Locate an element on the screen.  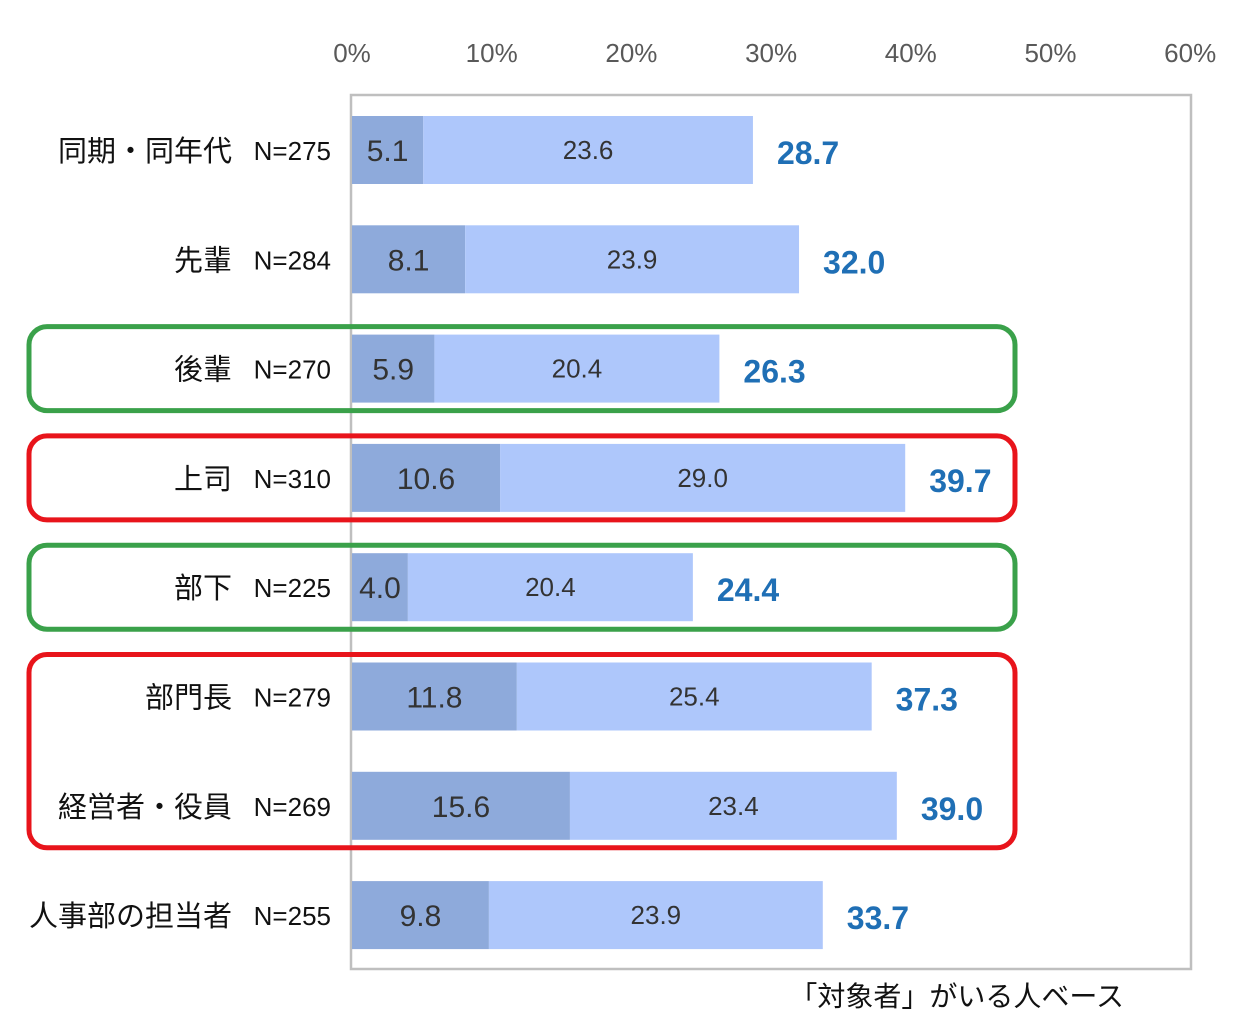
x-tick-label: 0% is located at coordinates (352, 53).